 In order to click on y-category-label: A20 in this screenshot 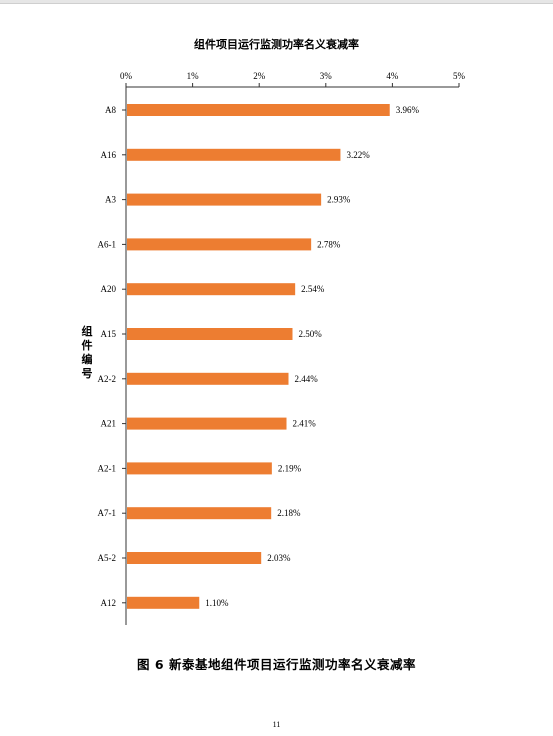, I will do `click(109, 289)`.